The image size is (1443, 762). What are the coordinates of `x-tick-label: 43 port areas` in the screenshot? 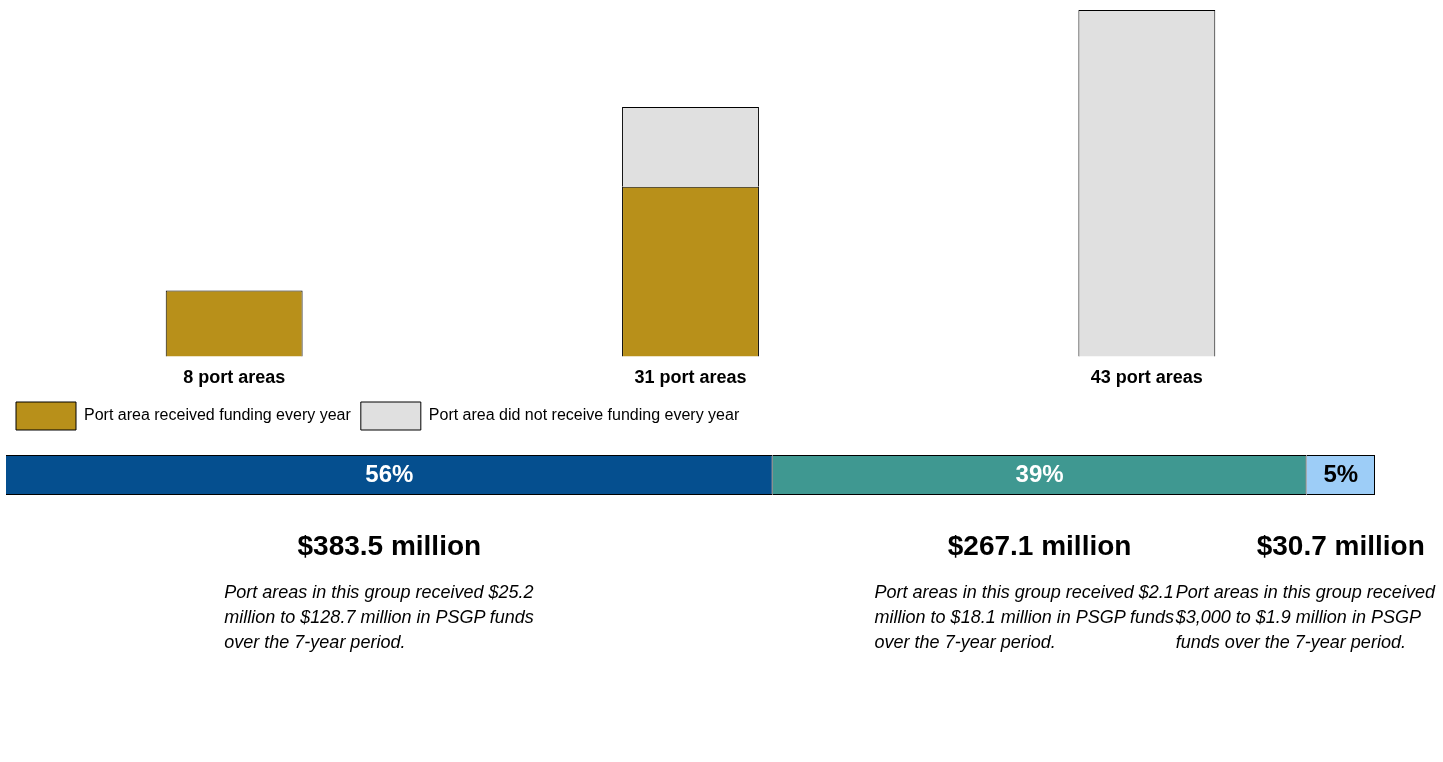 It's located at (1146, 377).